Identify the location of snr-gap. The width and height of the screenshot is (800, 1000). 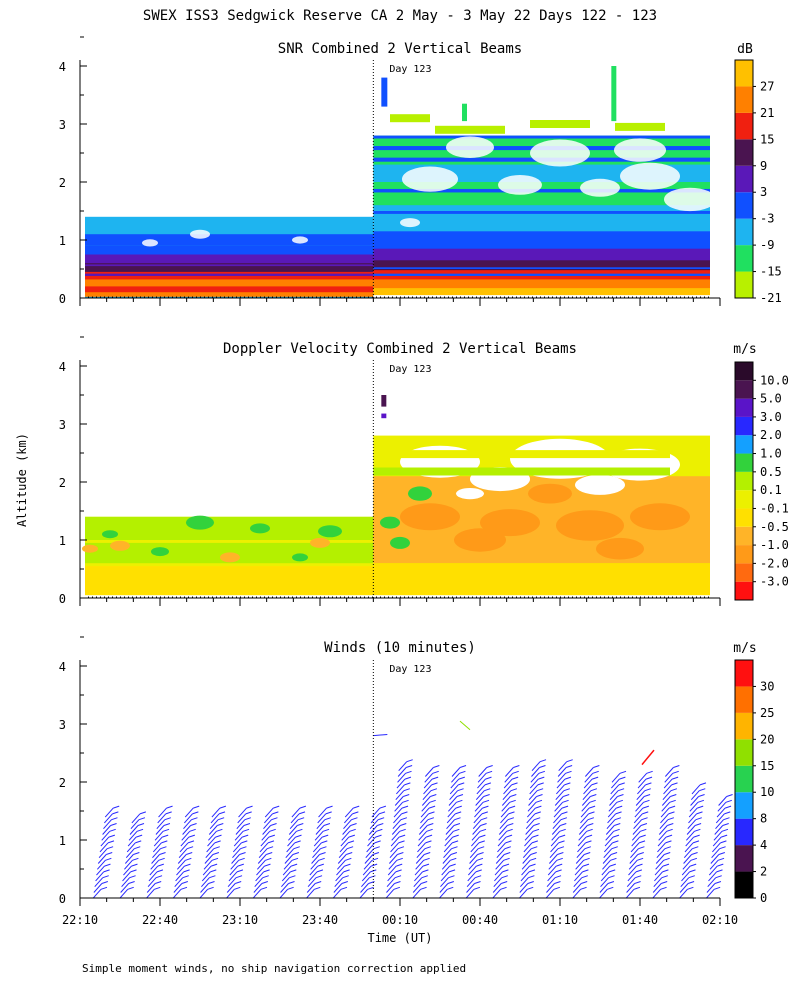
(470, 147).